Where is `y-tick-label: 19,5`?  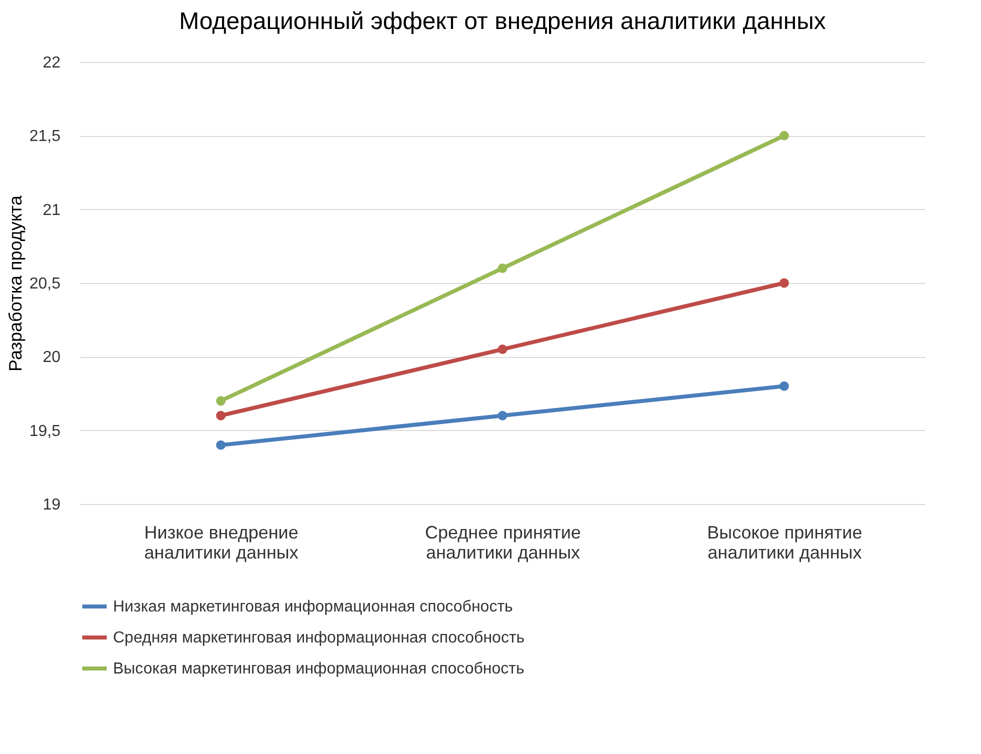 y-tick-label: 19,5 is located at coordinates (45, 431).